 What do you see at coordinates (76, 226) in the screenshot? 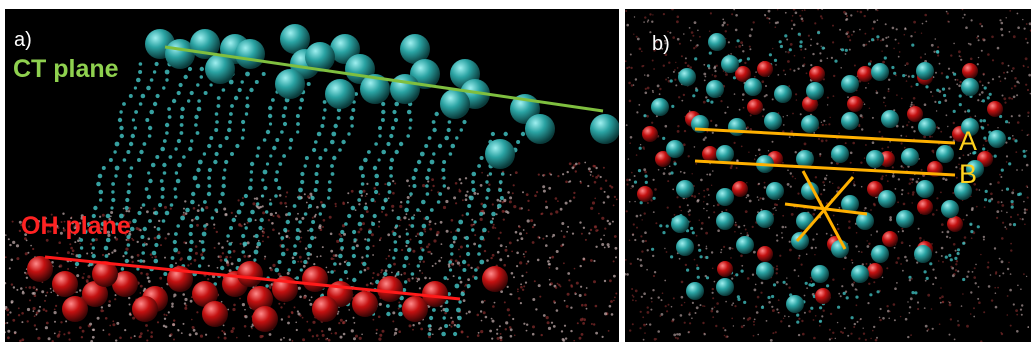
I see `oh-plane-label: OH plane` at bounding box center [76, 226].